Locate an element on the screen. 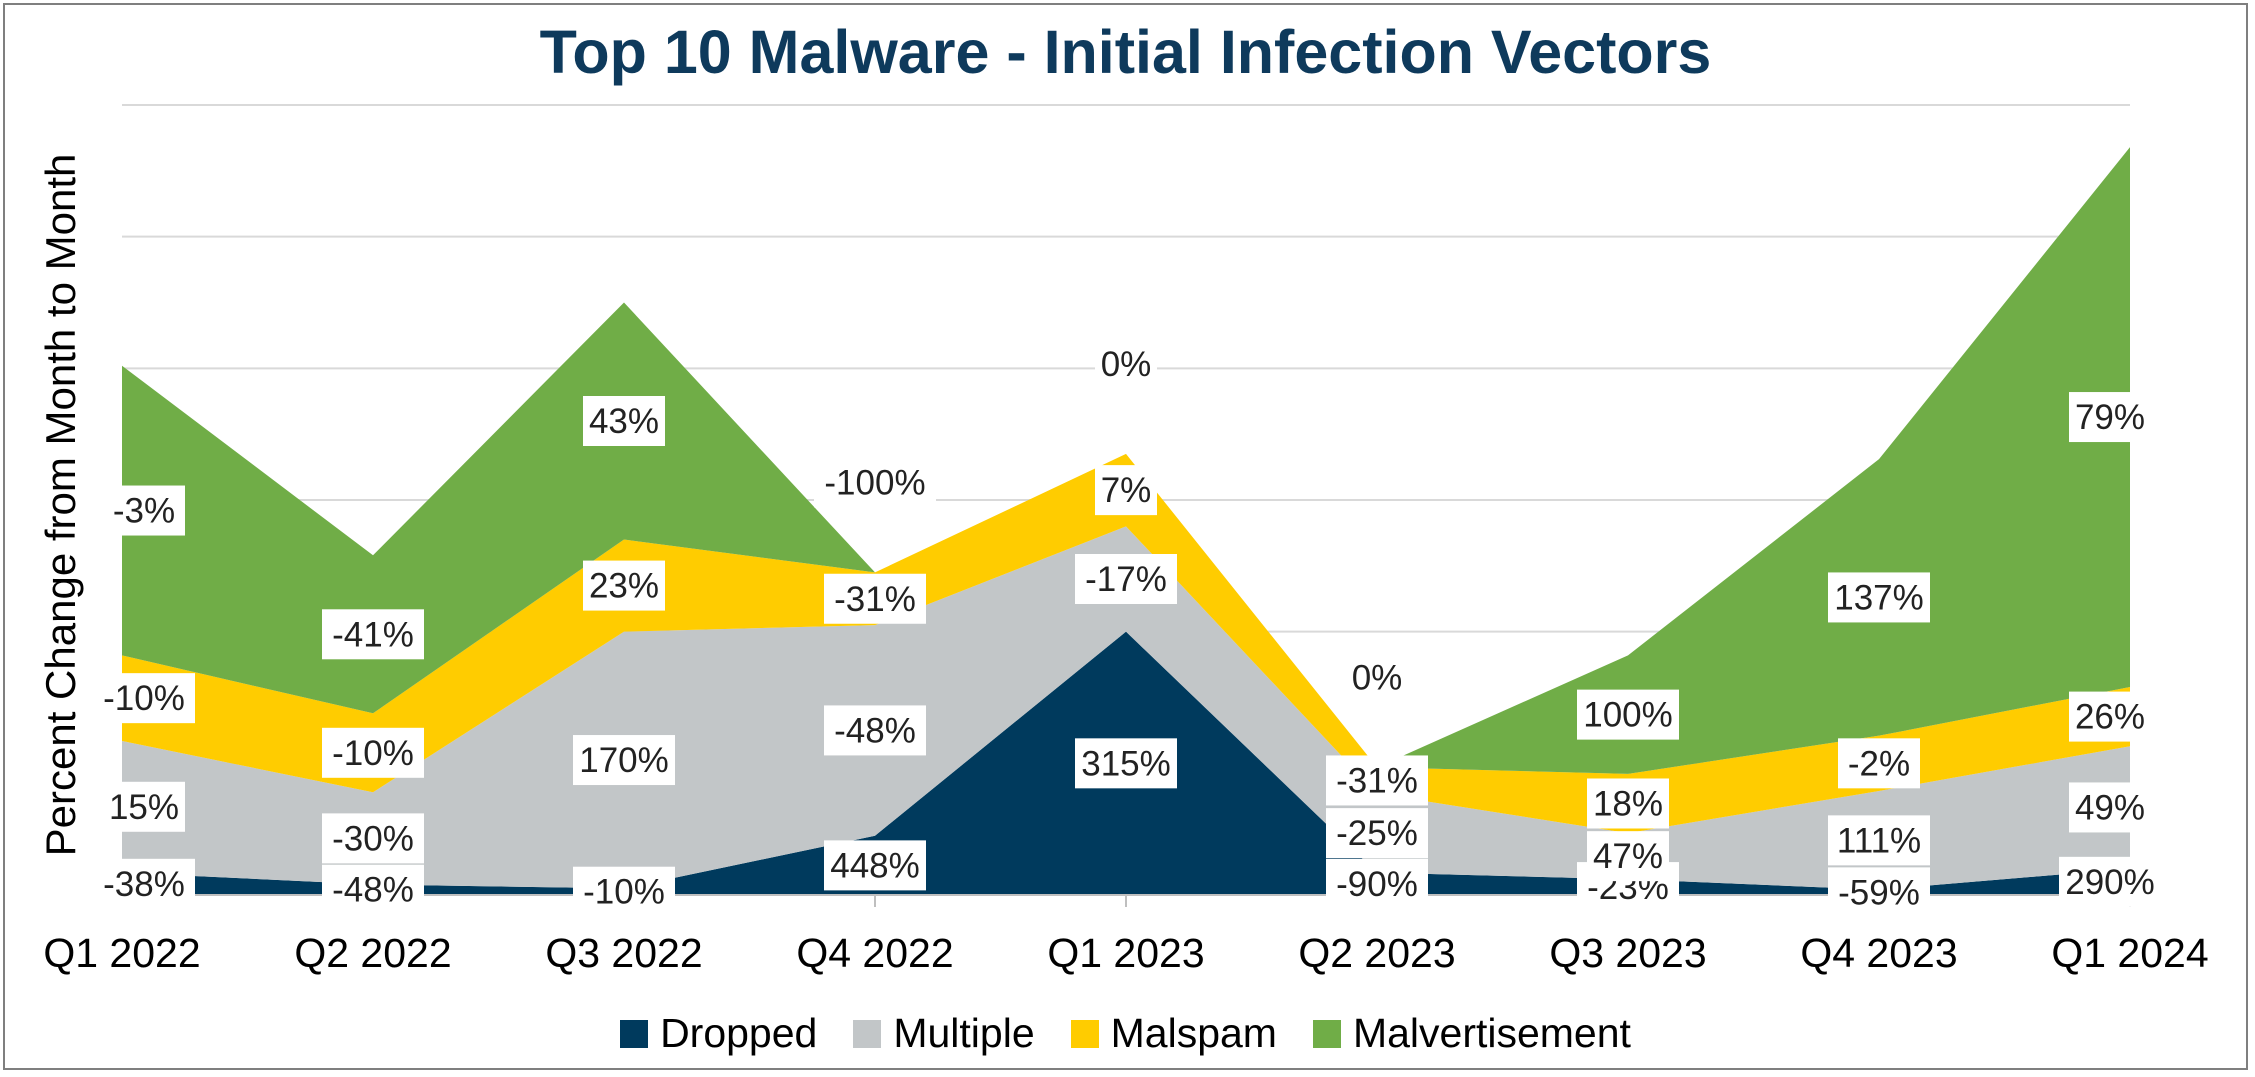 The height and width of the screenshot is (1077, 2255). data-label-malvertisement: 79% is located at coordinates (2110, 417).